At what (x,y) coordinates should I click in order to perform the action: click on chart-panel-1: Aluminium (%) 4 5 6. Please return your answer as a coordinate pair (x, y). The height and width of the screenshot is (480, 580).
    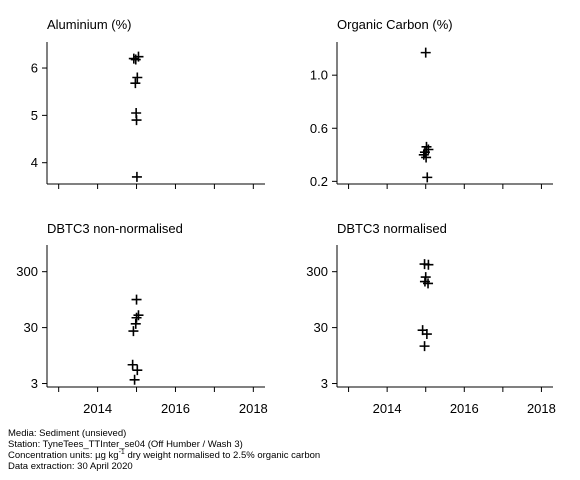
    Looking at the image, I should click on (148, 103).